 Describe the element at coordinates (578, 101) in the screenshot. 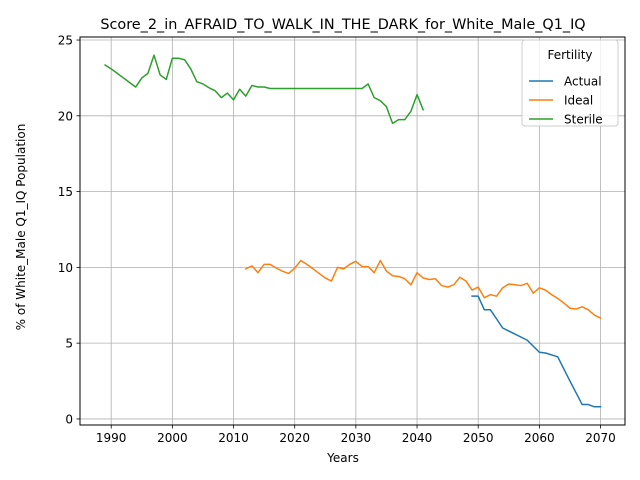

I see `legend-label-ideal: Ideal` at that location.